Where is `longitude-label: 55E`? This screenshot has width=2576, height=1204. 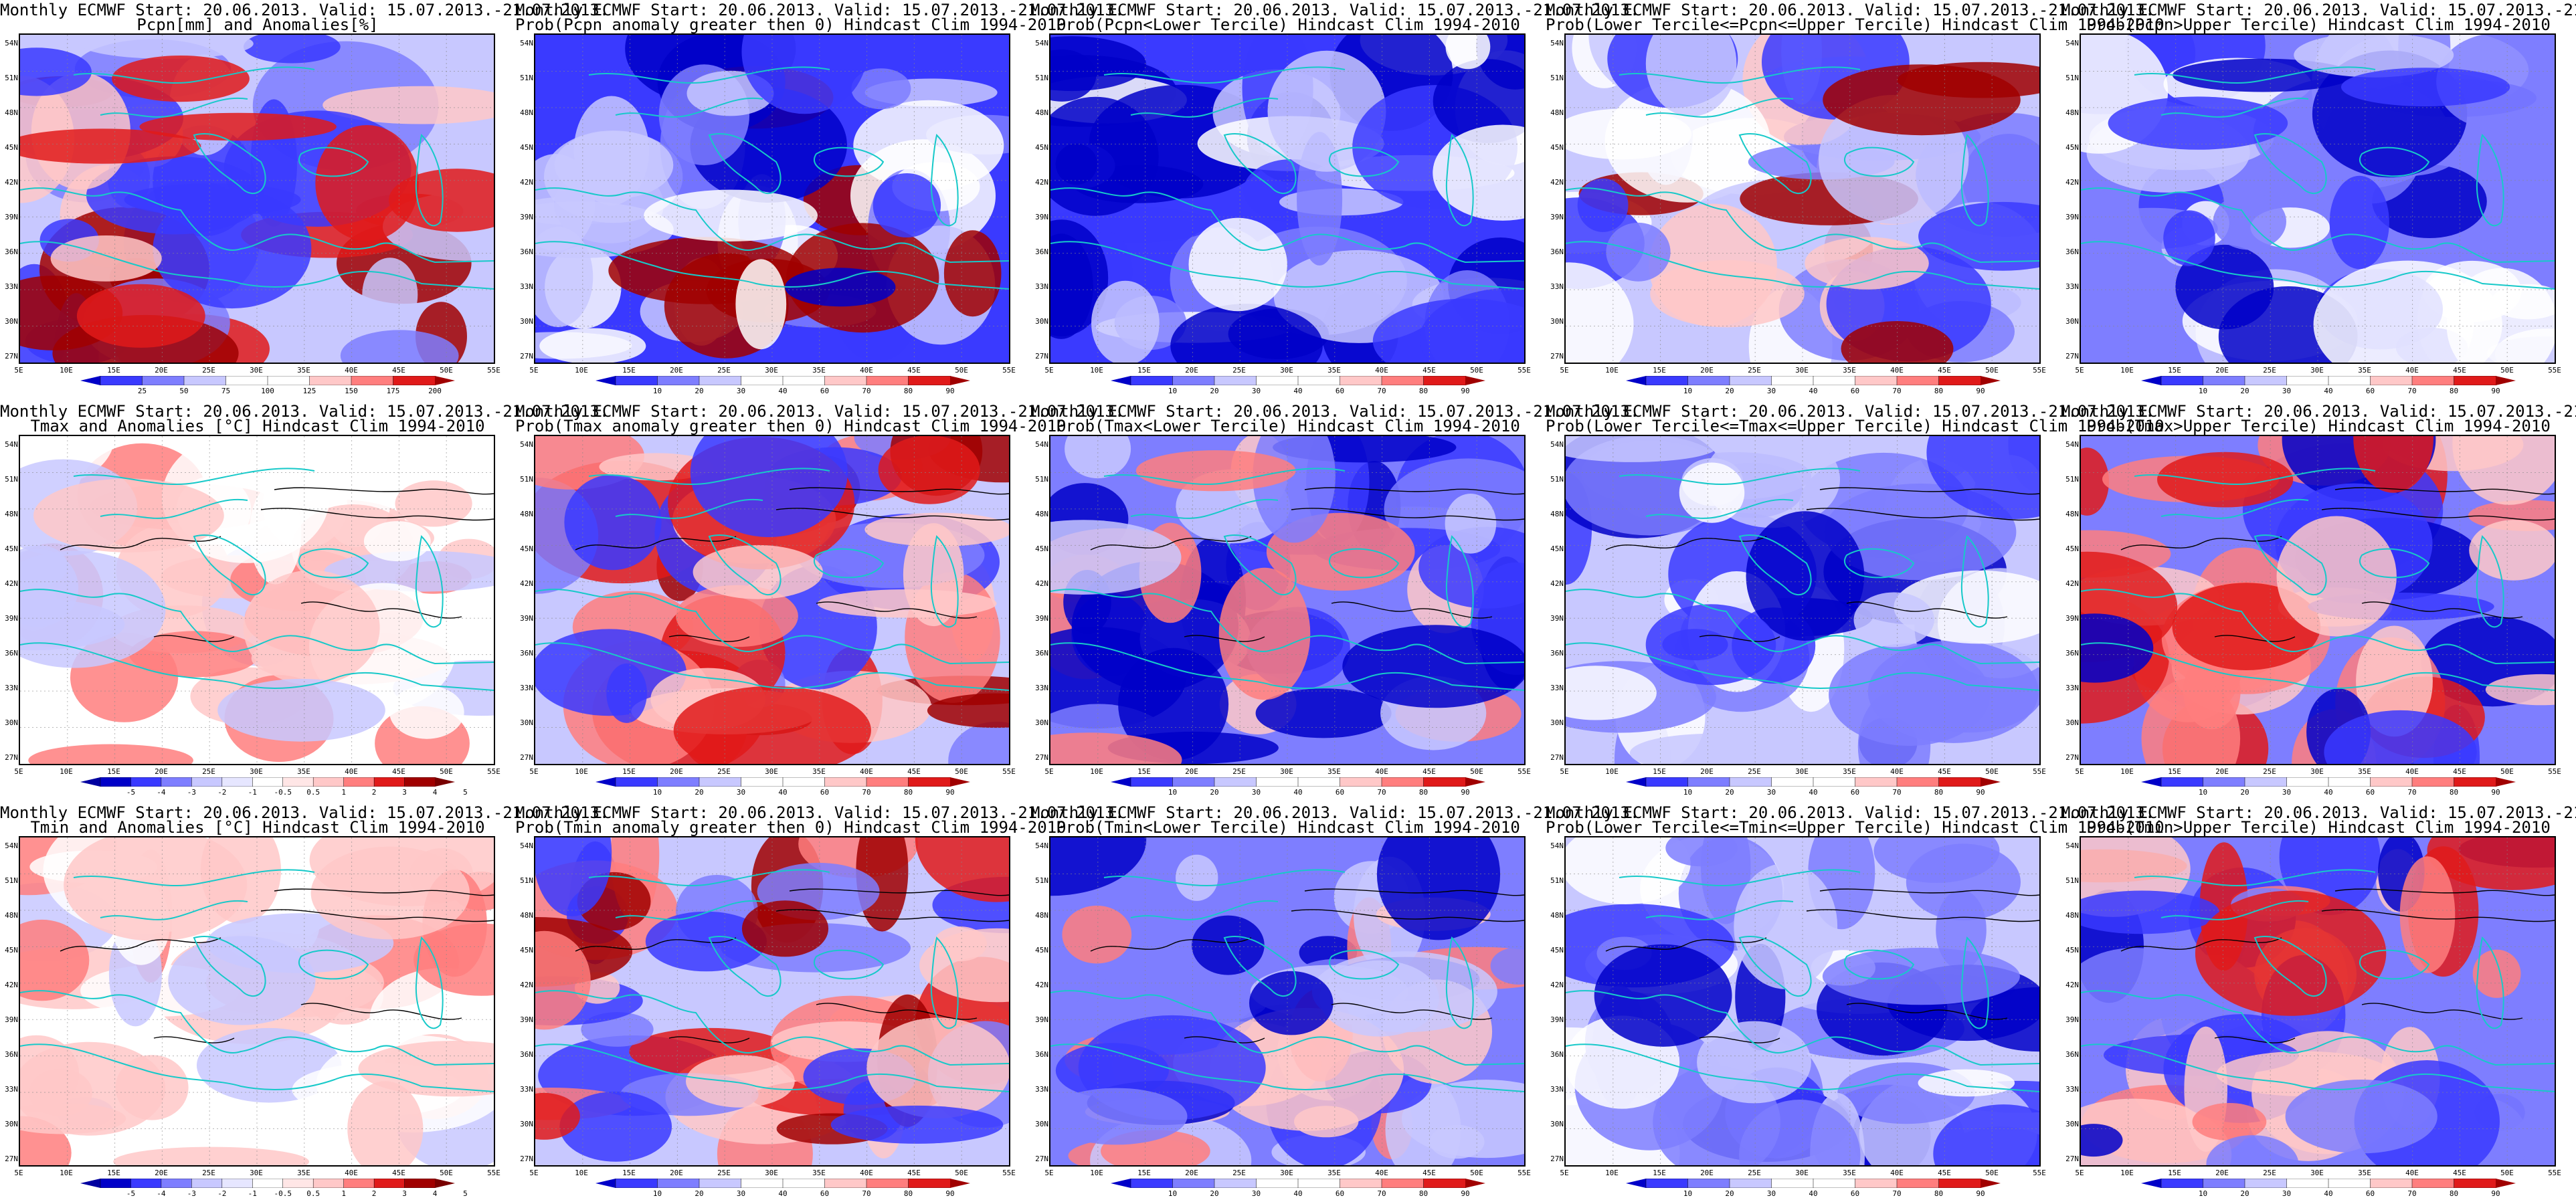 longitude-label: 55E is located at coordinates (1009, 370).